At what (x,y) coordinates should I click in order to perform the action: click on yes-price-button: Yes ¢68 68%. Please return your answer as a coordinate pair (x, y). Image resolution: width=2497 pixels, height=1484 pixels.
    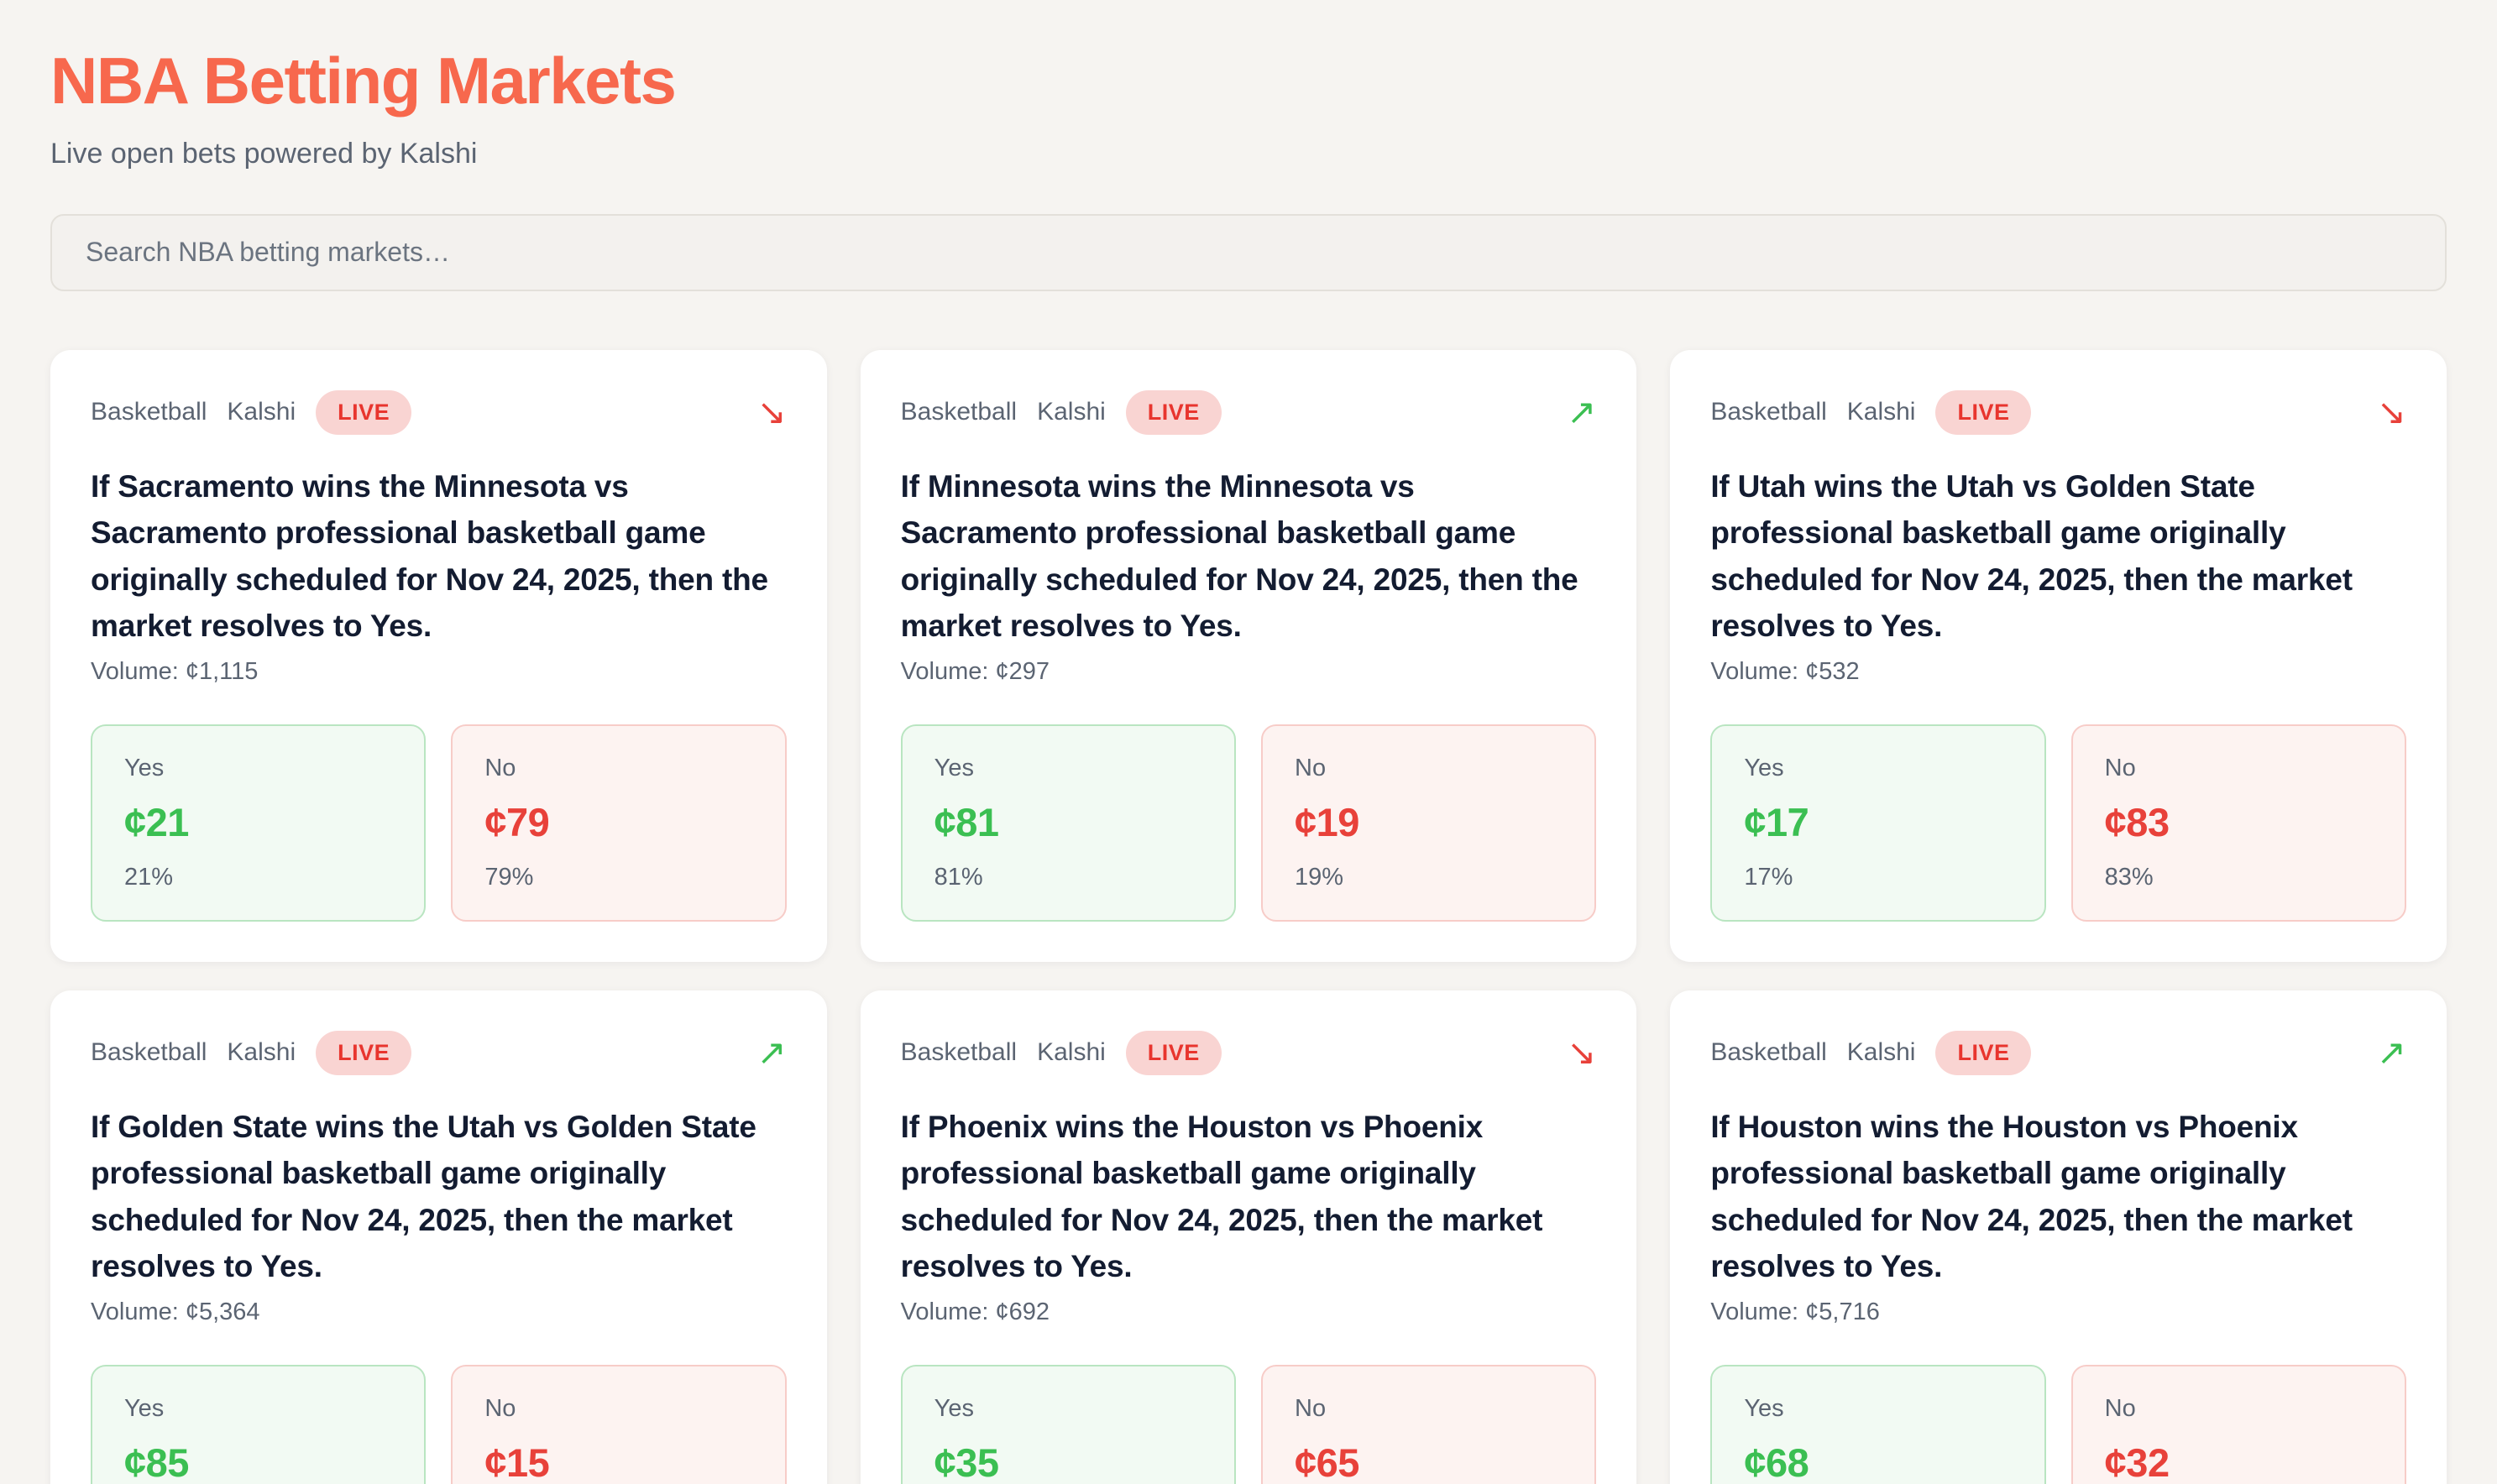
    Looking at the image, I should click on (1878, 1424).